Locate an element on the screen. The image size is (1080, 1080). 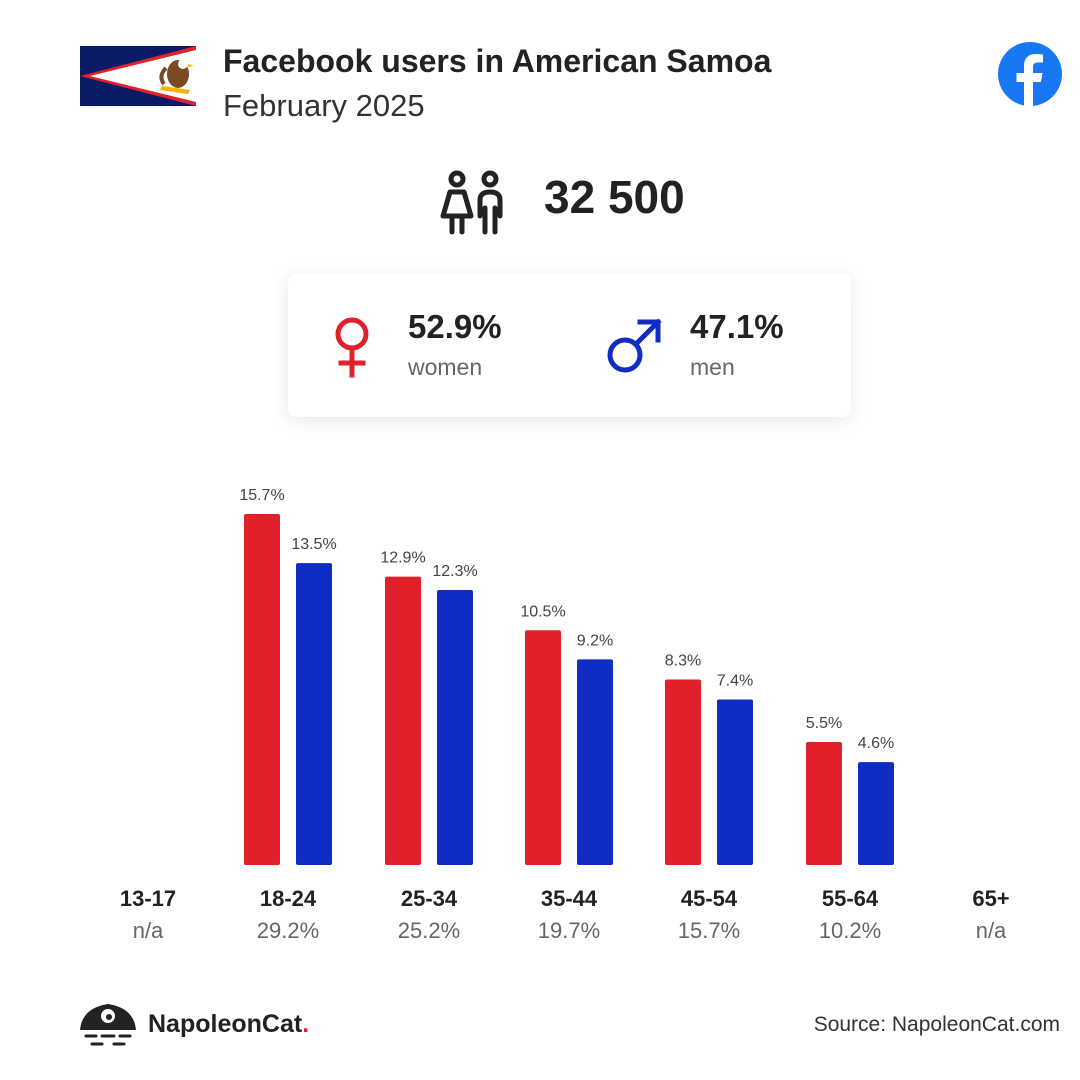
age-group-total-13-17: n/a is located at coordinates (148, 930).